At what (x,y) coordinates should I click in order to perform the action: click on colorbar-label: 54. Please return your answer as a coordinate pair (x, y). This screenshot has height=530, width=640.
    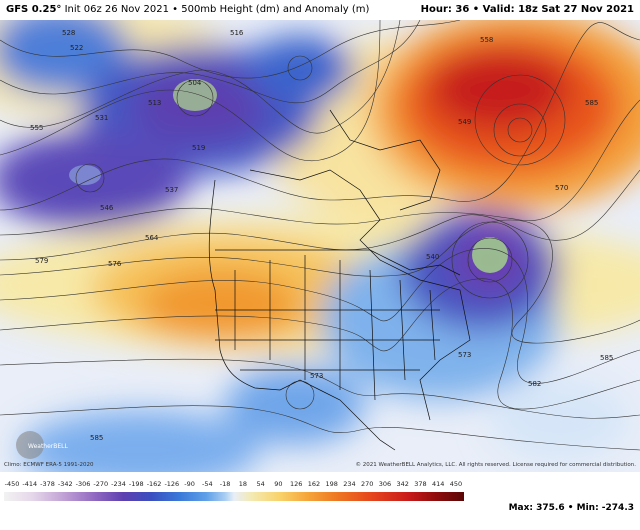
    Looking at the image, I should click on (260, 484).